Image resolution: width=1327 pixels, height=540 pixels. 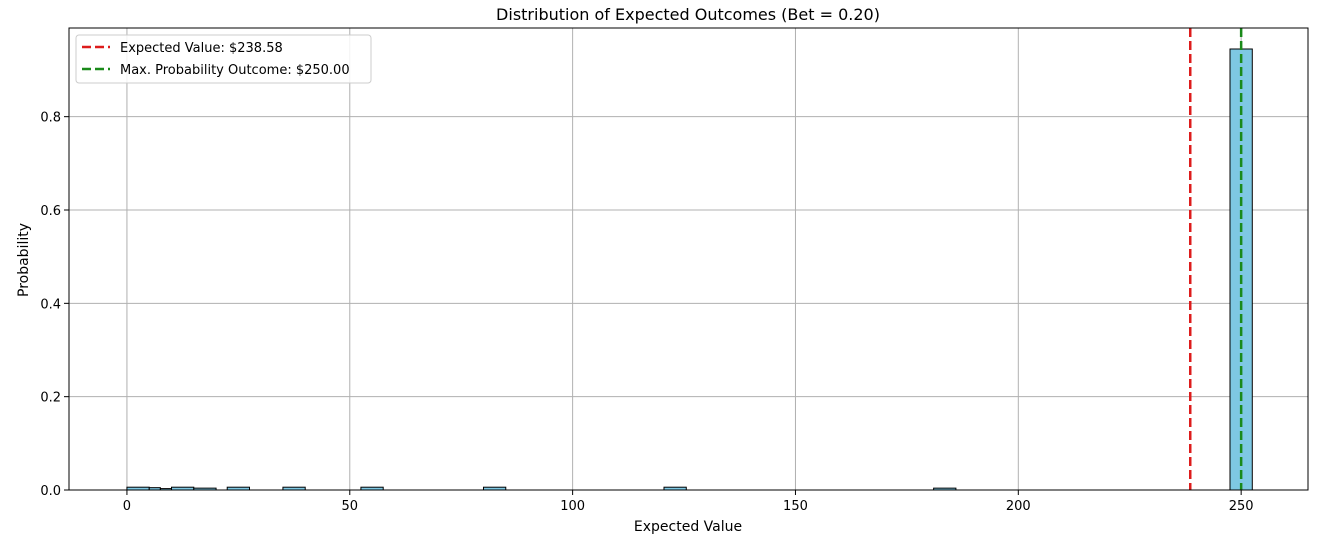 I want to click on x-tick-label: 250, so click(x=1241, y=506).